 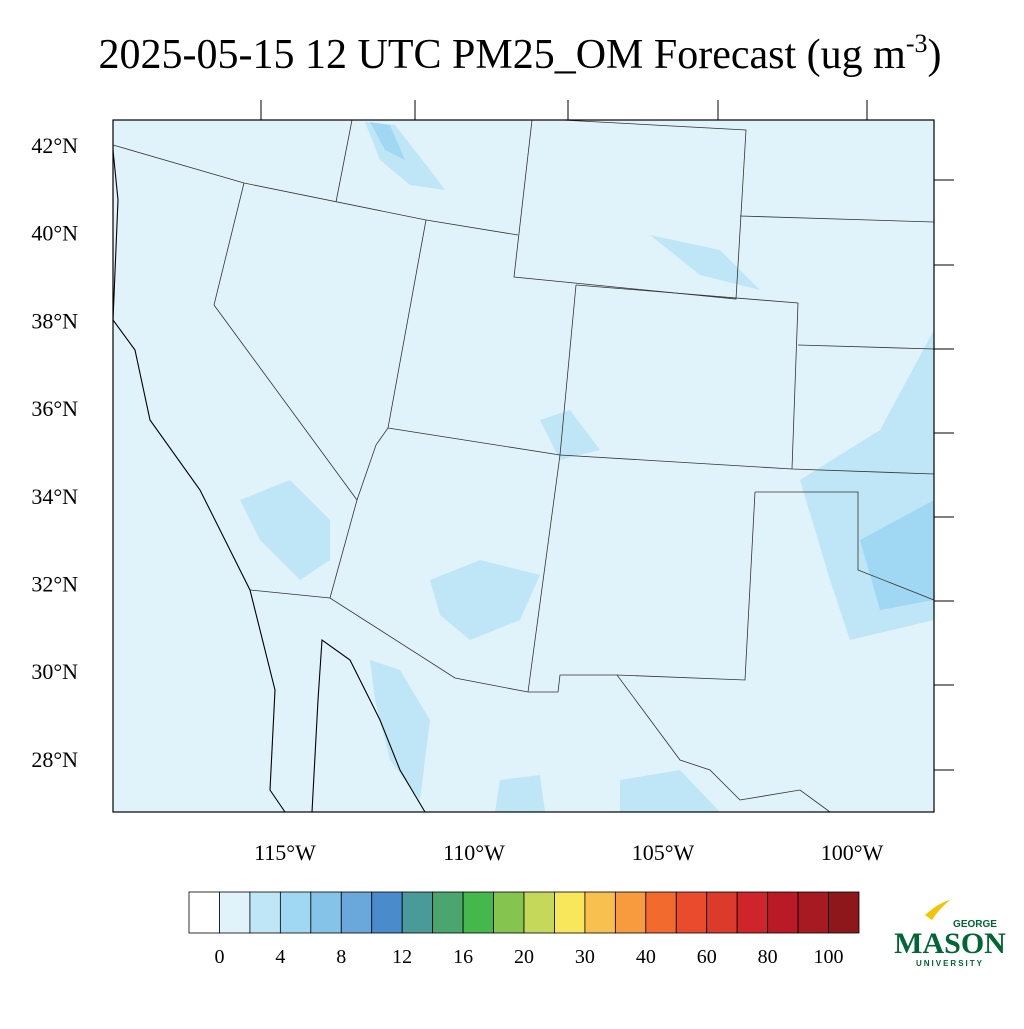 I want to click on colorbar-label: 12, so click(x=402, y=957).